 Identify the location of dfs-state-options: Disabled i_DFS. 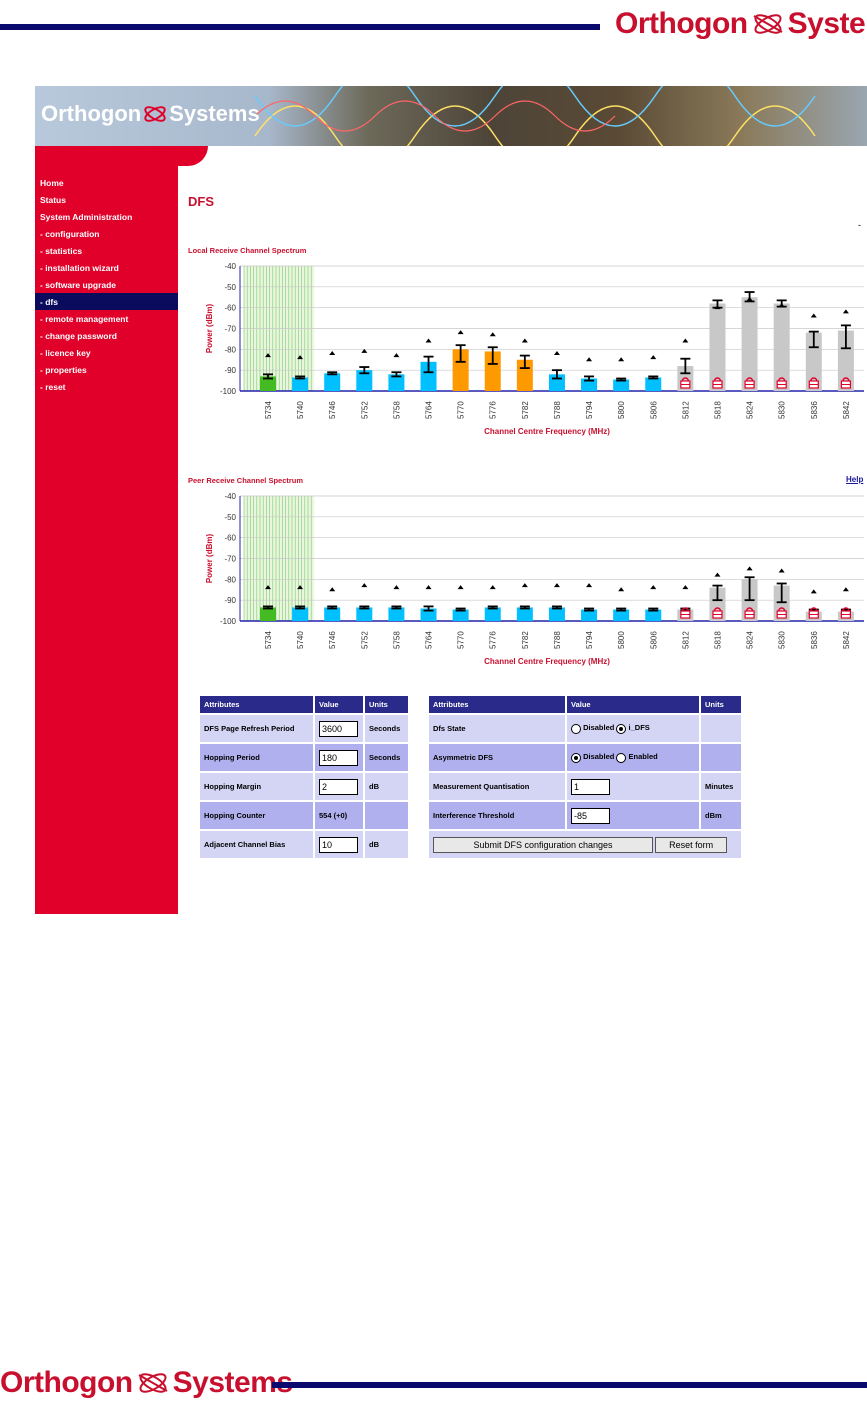
(633, 728).